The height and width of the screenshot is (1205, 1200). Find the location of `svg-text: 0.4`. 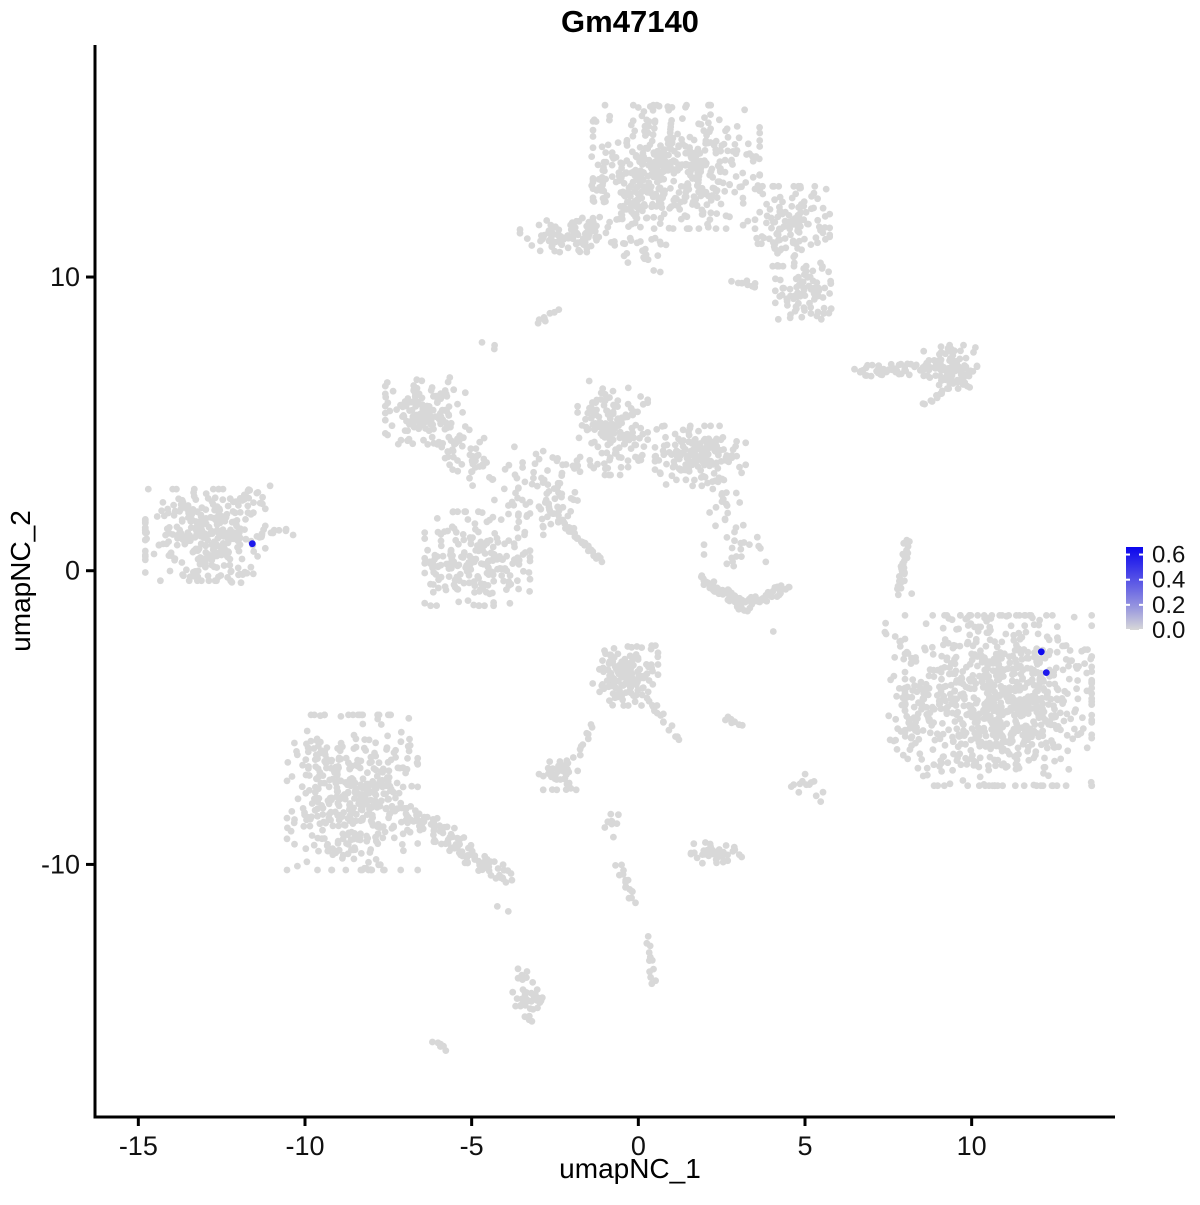

svg-text: 0.4 is located at coordinates (1168, 580).